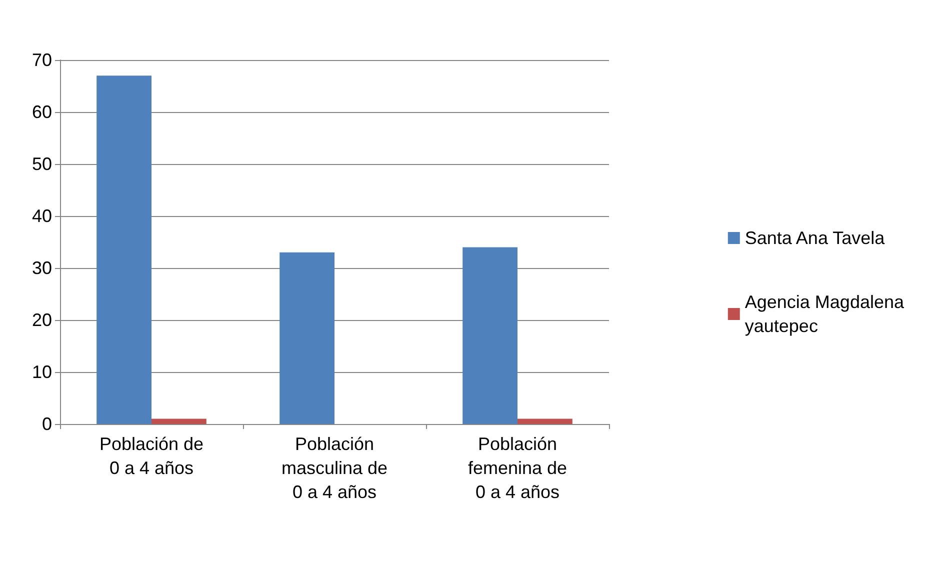  Describe the element at coordinates (815, 238) in the screenshot. I see `legend-label: Santa Ana Tavela` at that location.